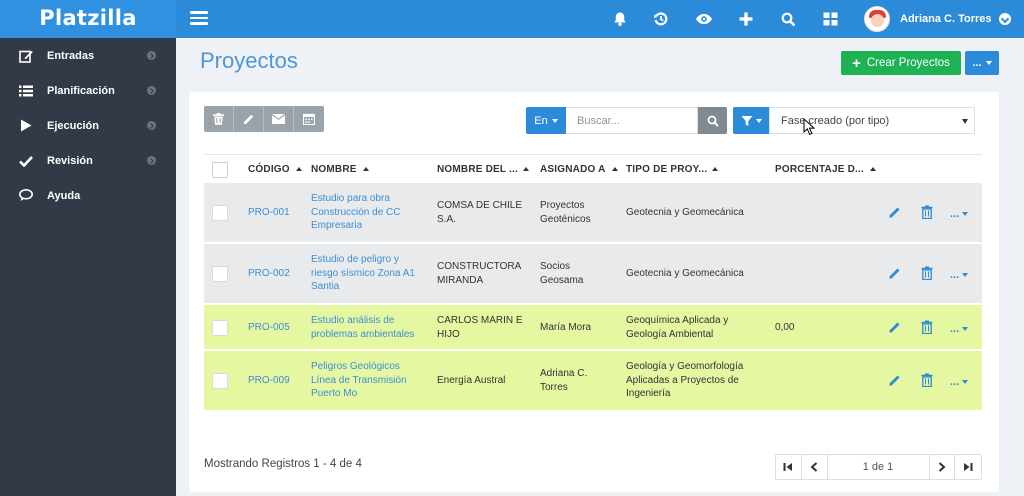 The width and height of the screenshot is (1024, 496). Describe the element at coordinates (88, 195) in the screenshot. I see `sidebar-item-ayuda: Ayuda` at that location.